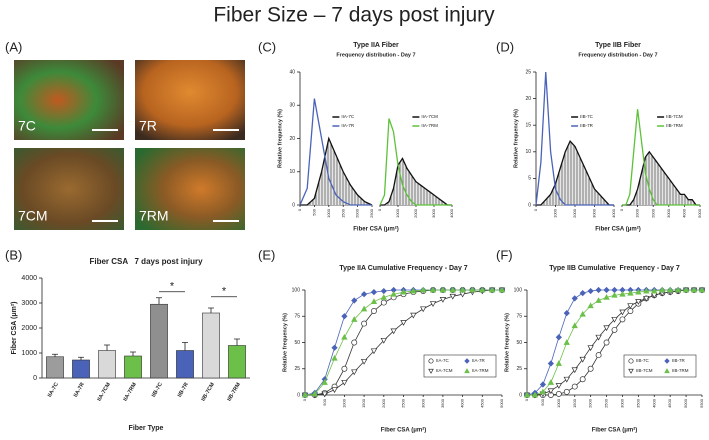  I want to click on panel-label: (C), so click(267, 46).